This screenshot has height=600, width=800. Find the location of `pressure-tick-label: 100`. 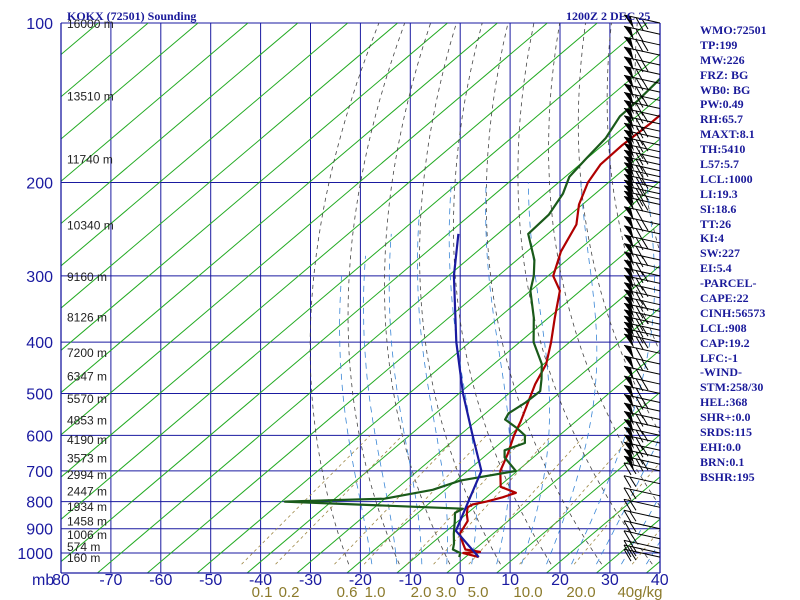

pressure-tick-label: 100 is located at coordinates (39, 24).